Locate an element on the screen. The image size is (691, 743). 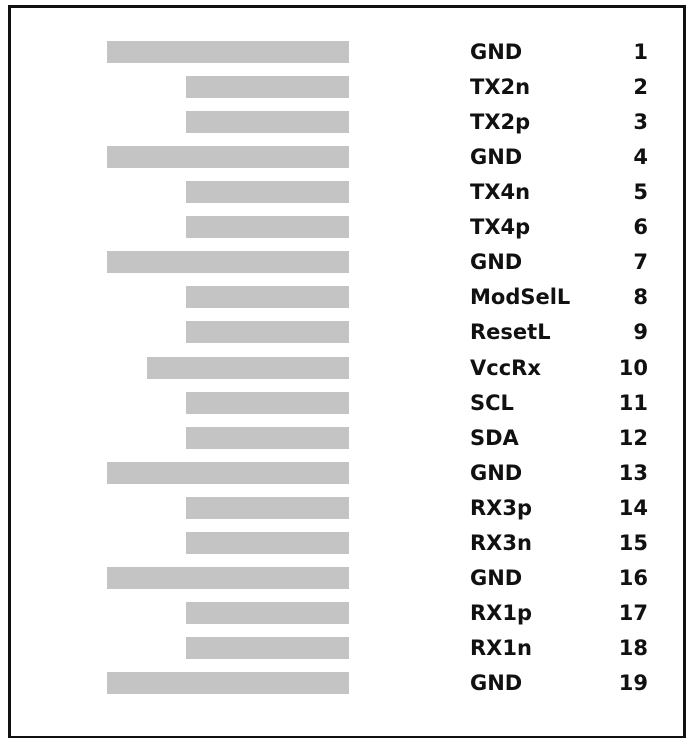
pin-number: 3 is located at coordinates (640, 122).